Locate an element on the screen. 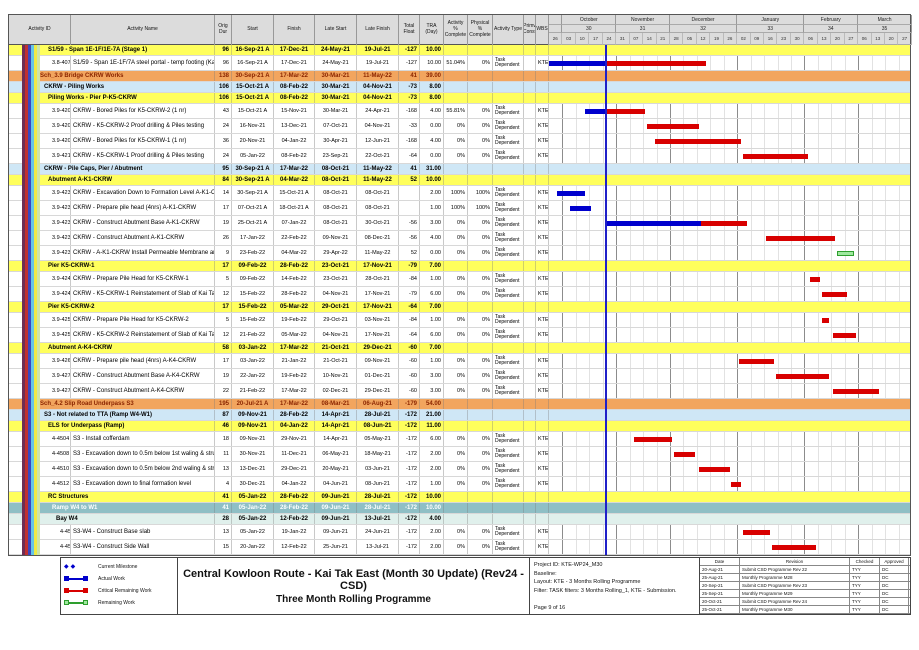 Image resolution: width=919 pixels, height=650 pixels. late-start-cell: 24-May-21 is located at coordinates (336, 63).